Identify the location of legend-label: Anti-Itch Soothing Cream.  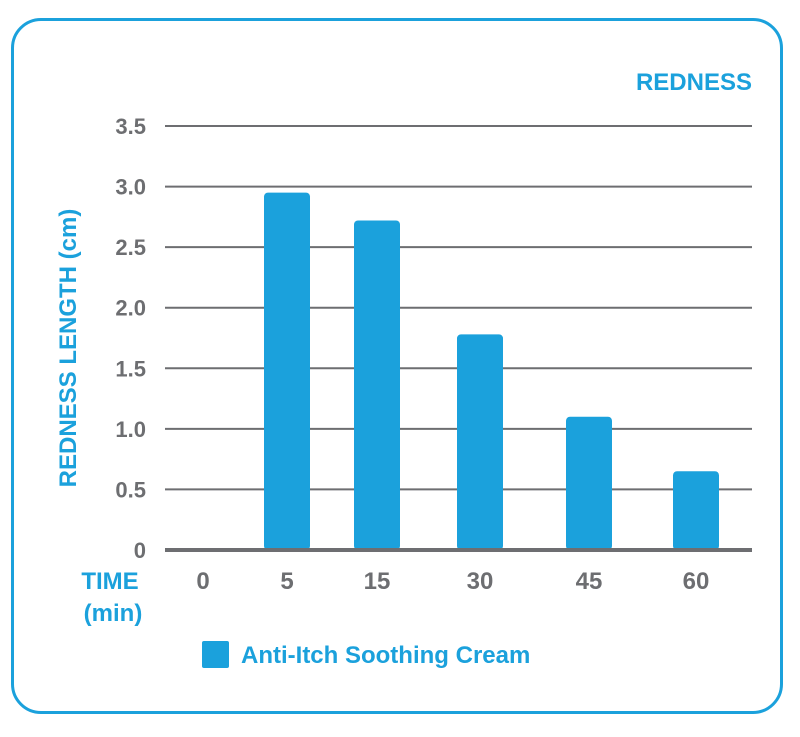
(385, 655).